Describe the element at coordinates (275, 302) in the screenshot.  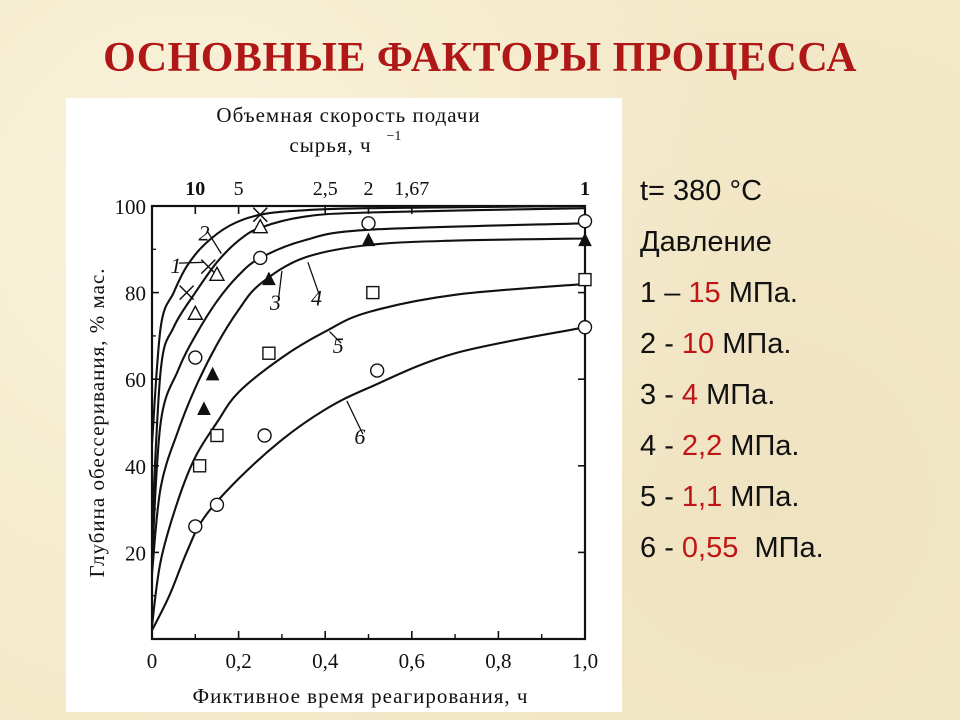
I see `curve-label-3: 3` at that location.